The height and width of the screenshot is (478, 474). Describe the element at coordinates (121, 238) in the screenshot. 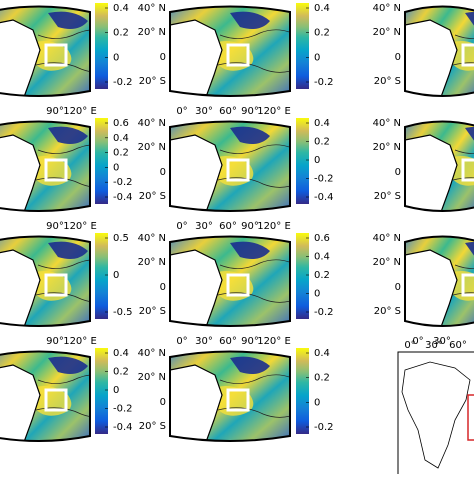

I see `colorbar-label: 0.5` at that location.